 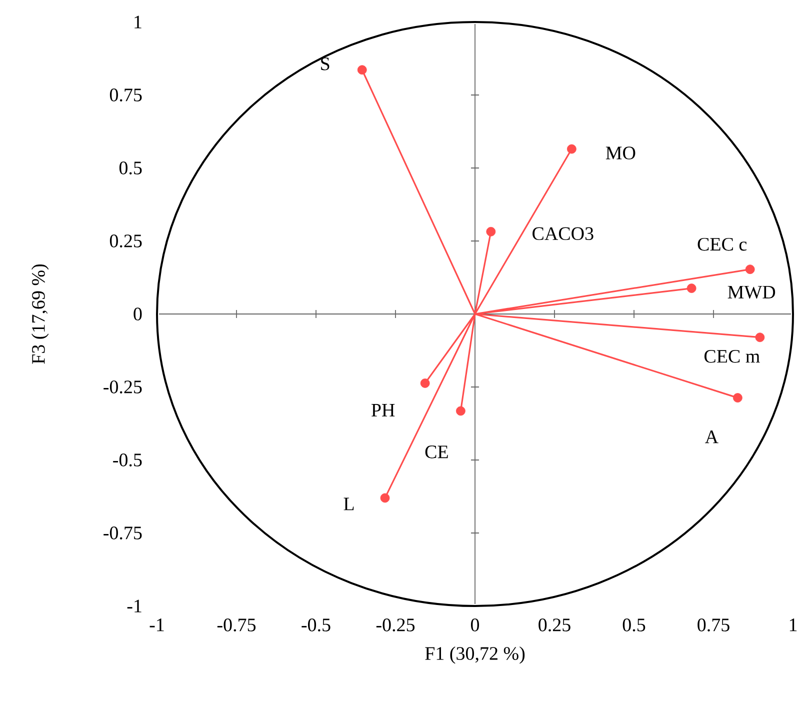 What do you see at coordinates (714, 625) in the screenshot?
I see `x-tick-label: 0.75` at bounding box center [714, 625].